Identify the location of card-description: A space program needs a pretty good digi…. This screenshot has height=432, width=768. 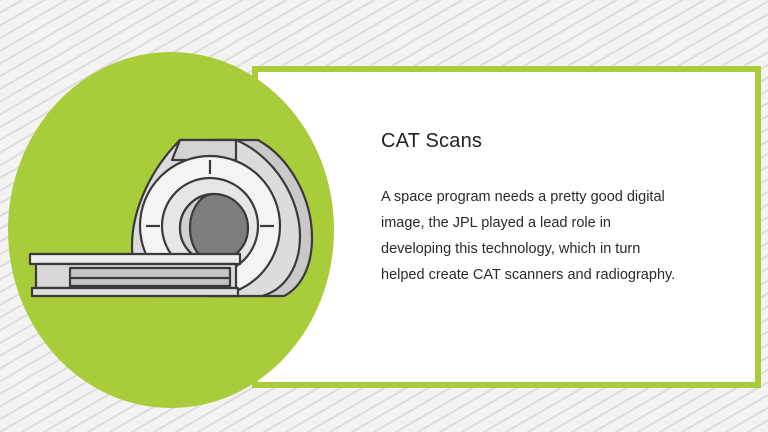
(556, 236).